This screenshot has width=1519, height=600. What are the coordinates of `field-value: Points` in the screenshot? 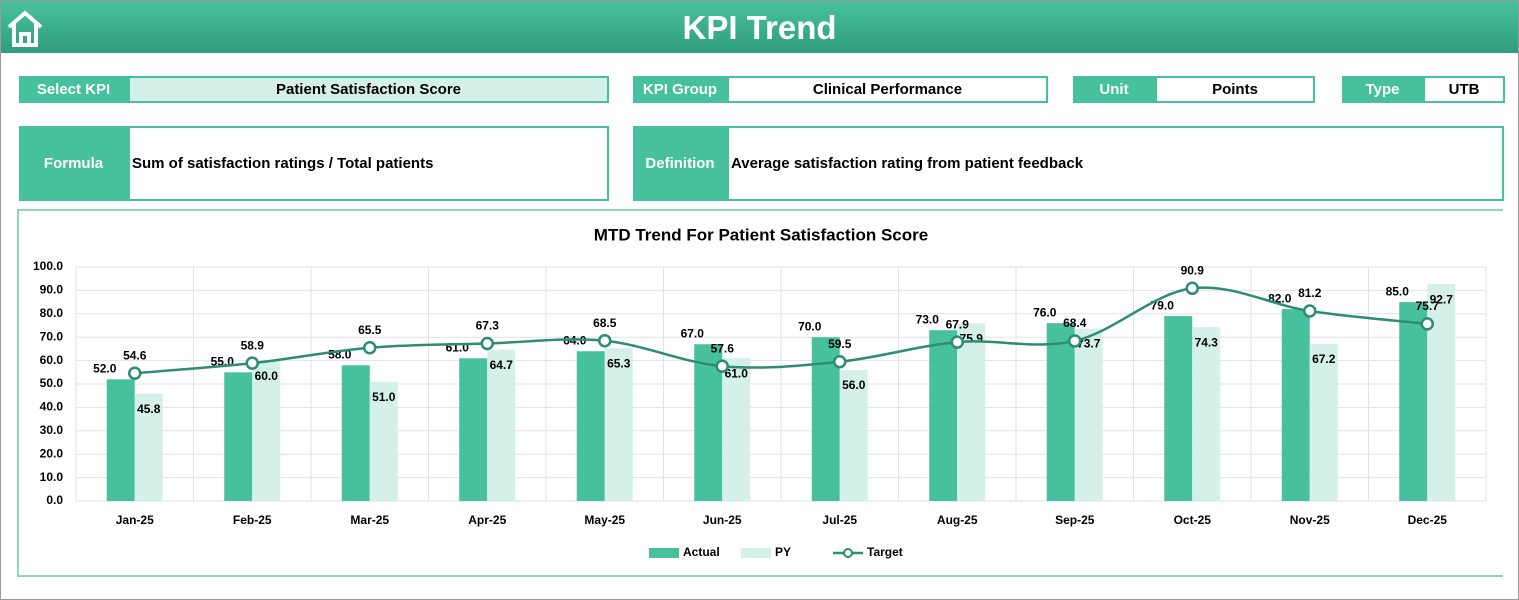 It's located at (1235, 89).